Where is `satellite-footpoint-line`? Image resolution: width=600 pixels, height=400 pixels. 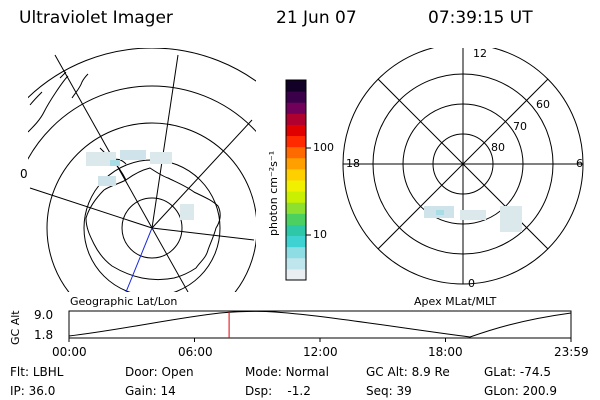 satellite-footpoint-line is located at coordinates (139, 259).